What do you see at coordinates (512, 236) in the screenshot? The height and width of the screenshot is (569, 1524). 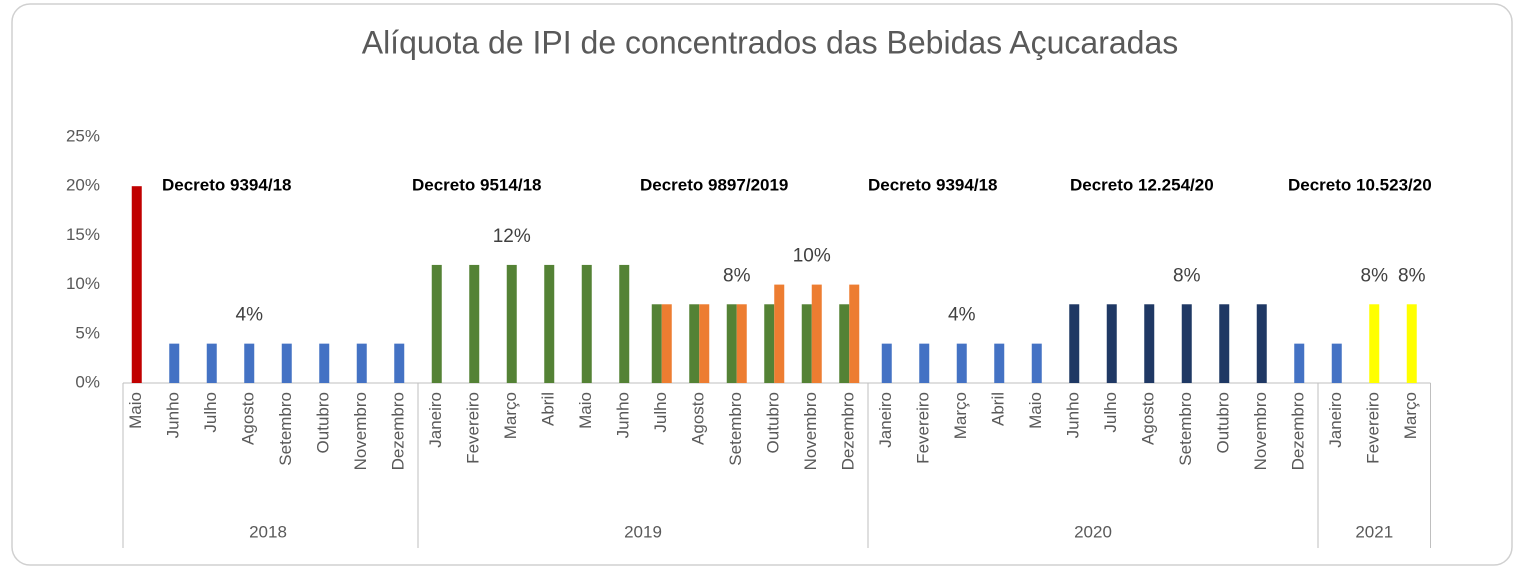 I see `data-label: 12%` at bounding box center [512, 236].